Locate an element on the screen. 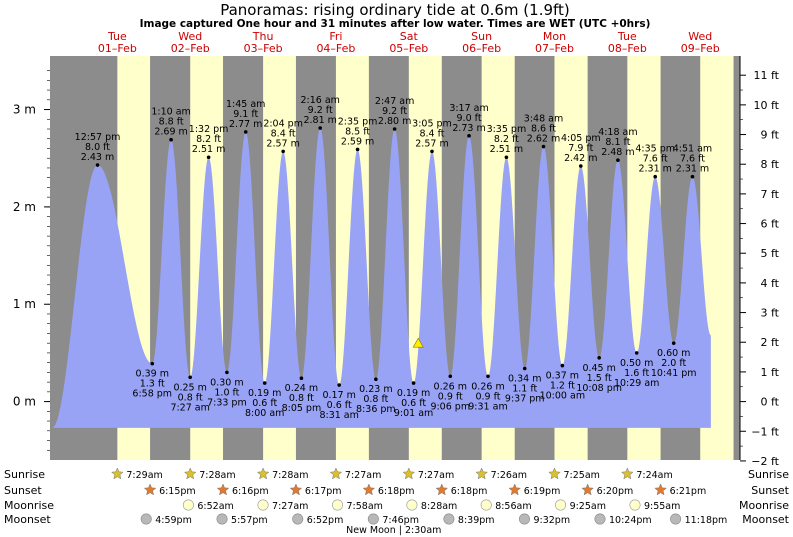 The image size is (793, 537). right-axis-label: 8 ft is located at coordinates (770, 164).